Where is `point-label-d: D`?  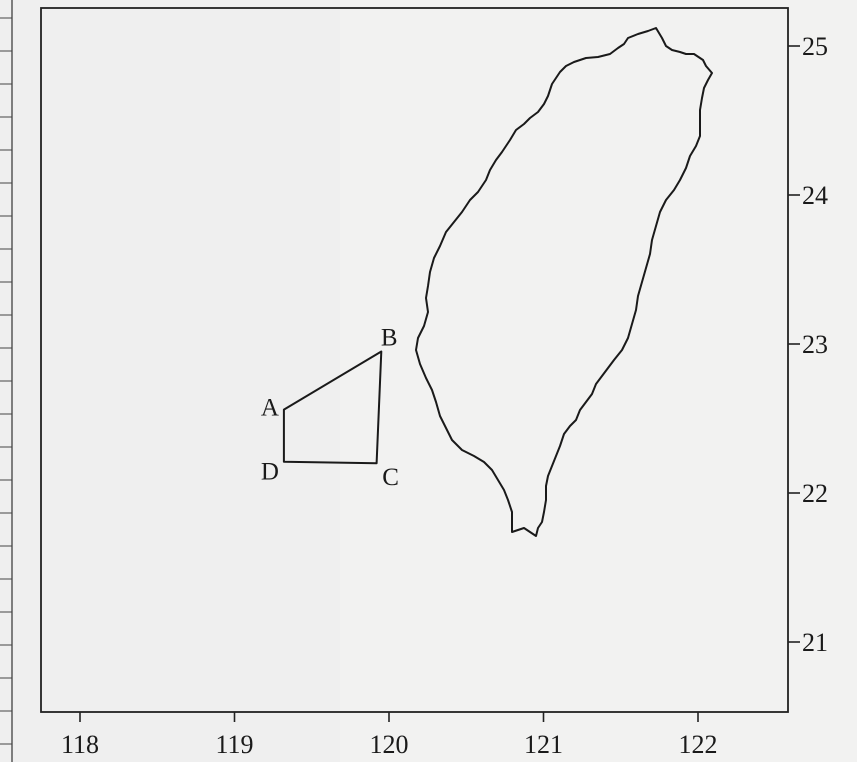
point-label-d: D is located at coordinates (270, 472).